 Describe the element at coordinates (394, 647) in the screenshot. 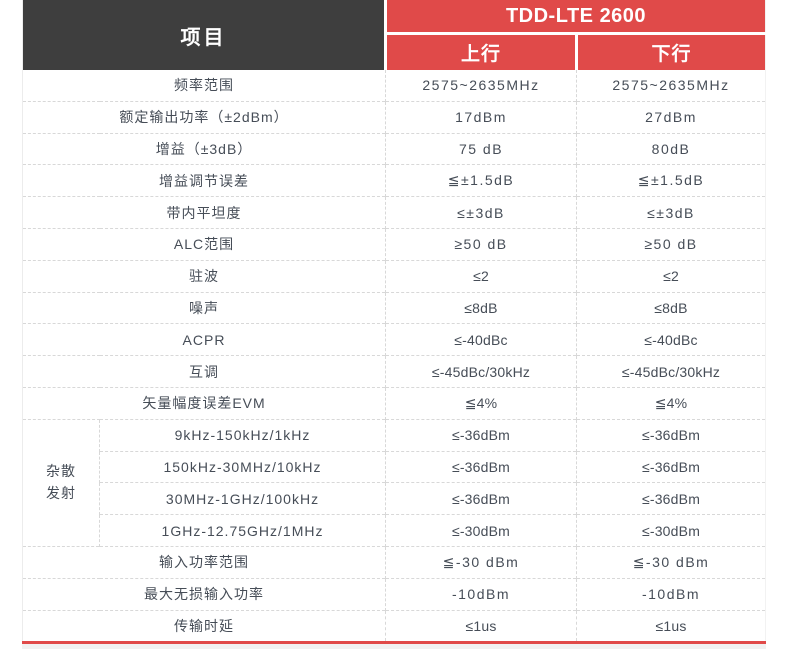

I see `bottom-strip` at that location.